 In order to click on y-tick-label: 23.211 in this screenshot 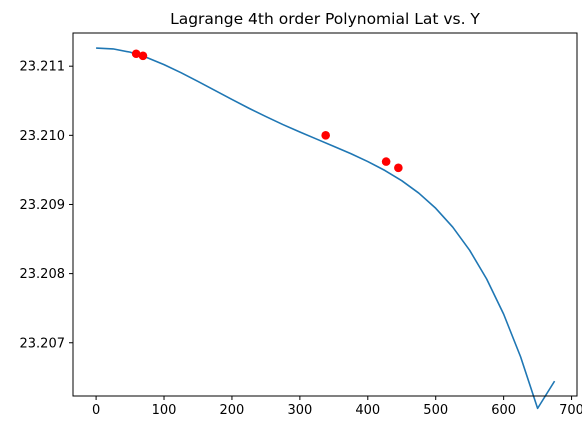, I will do `click(43, 67)`.